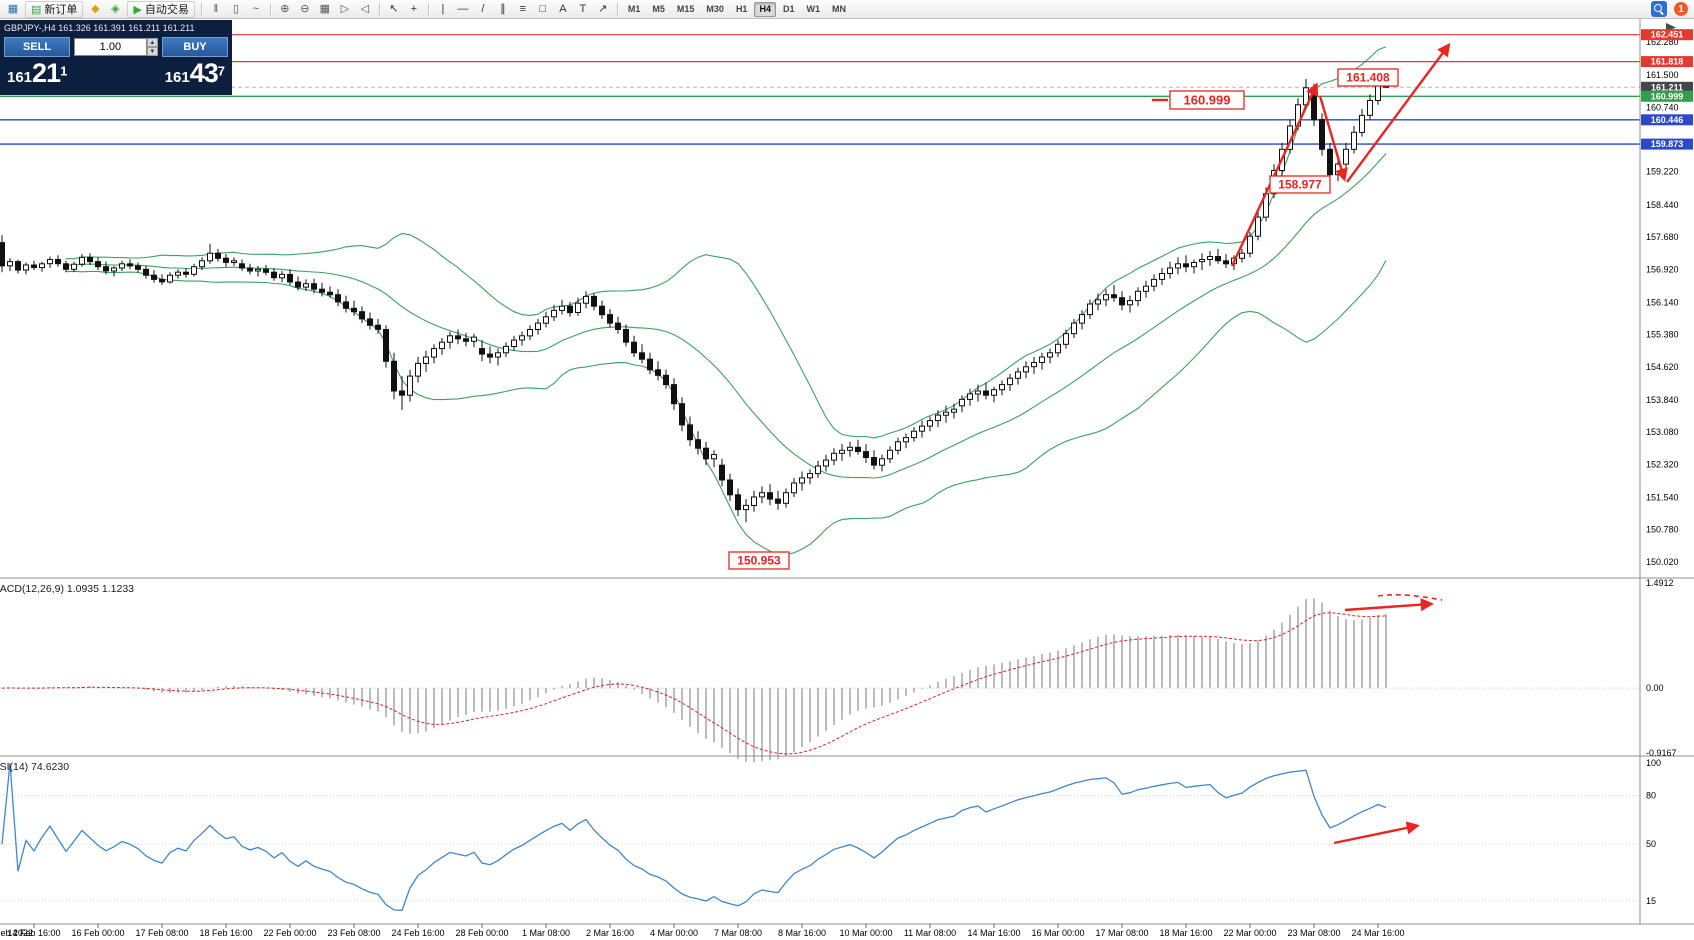  I want to click on vertical-line-icon: |, so click(443, 9).